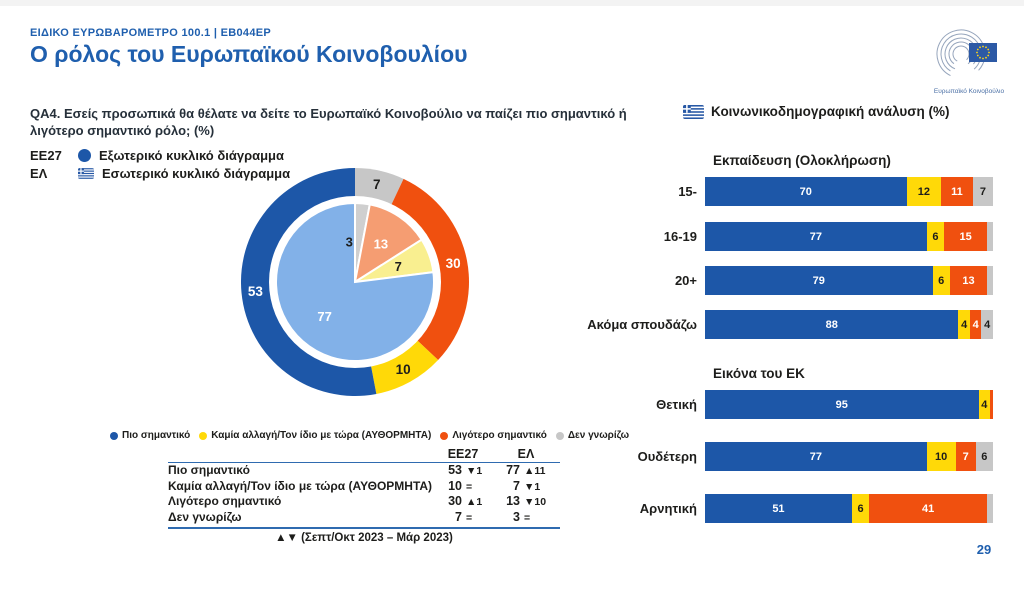 The image size is (1024, 592). I want to click on row-value: 10, so click(455, 485).